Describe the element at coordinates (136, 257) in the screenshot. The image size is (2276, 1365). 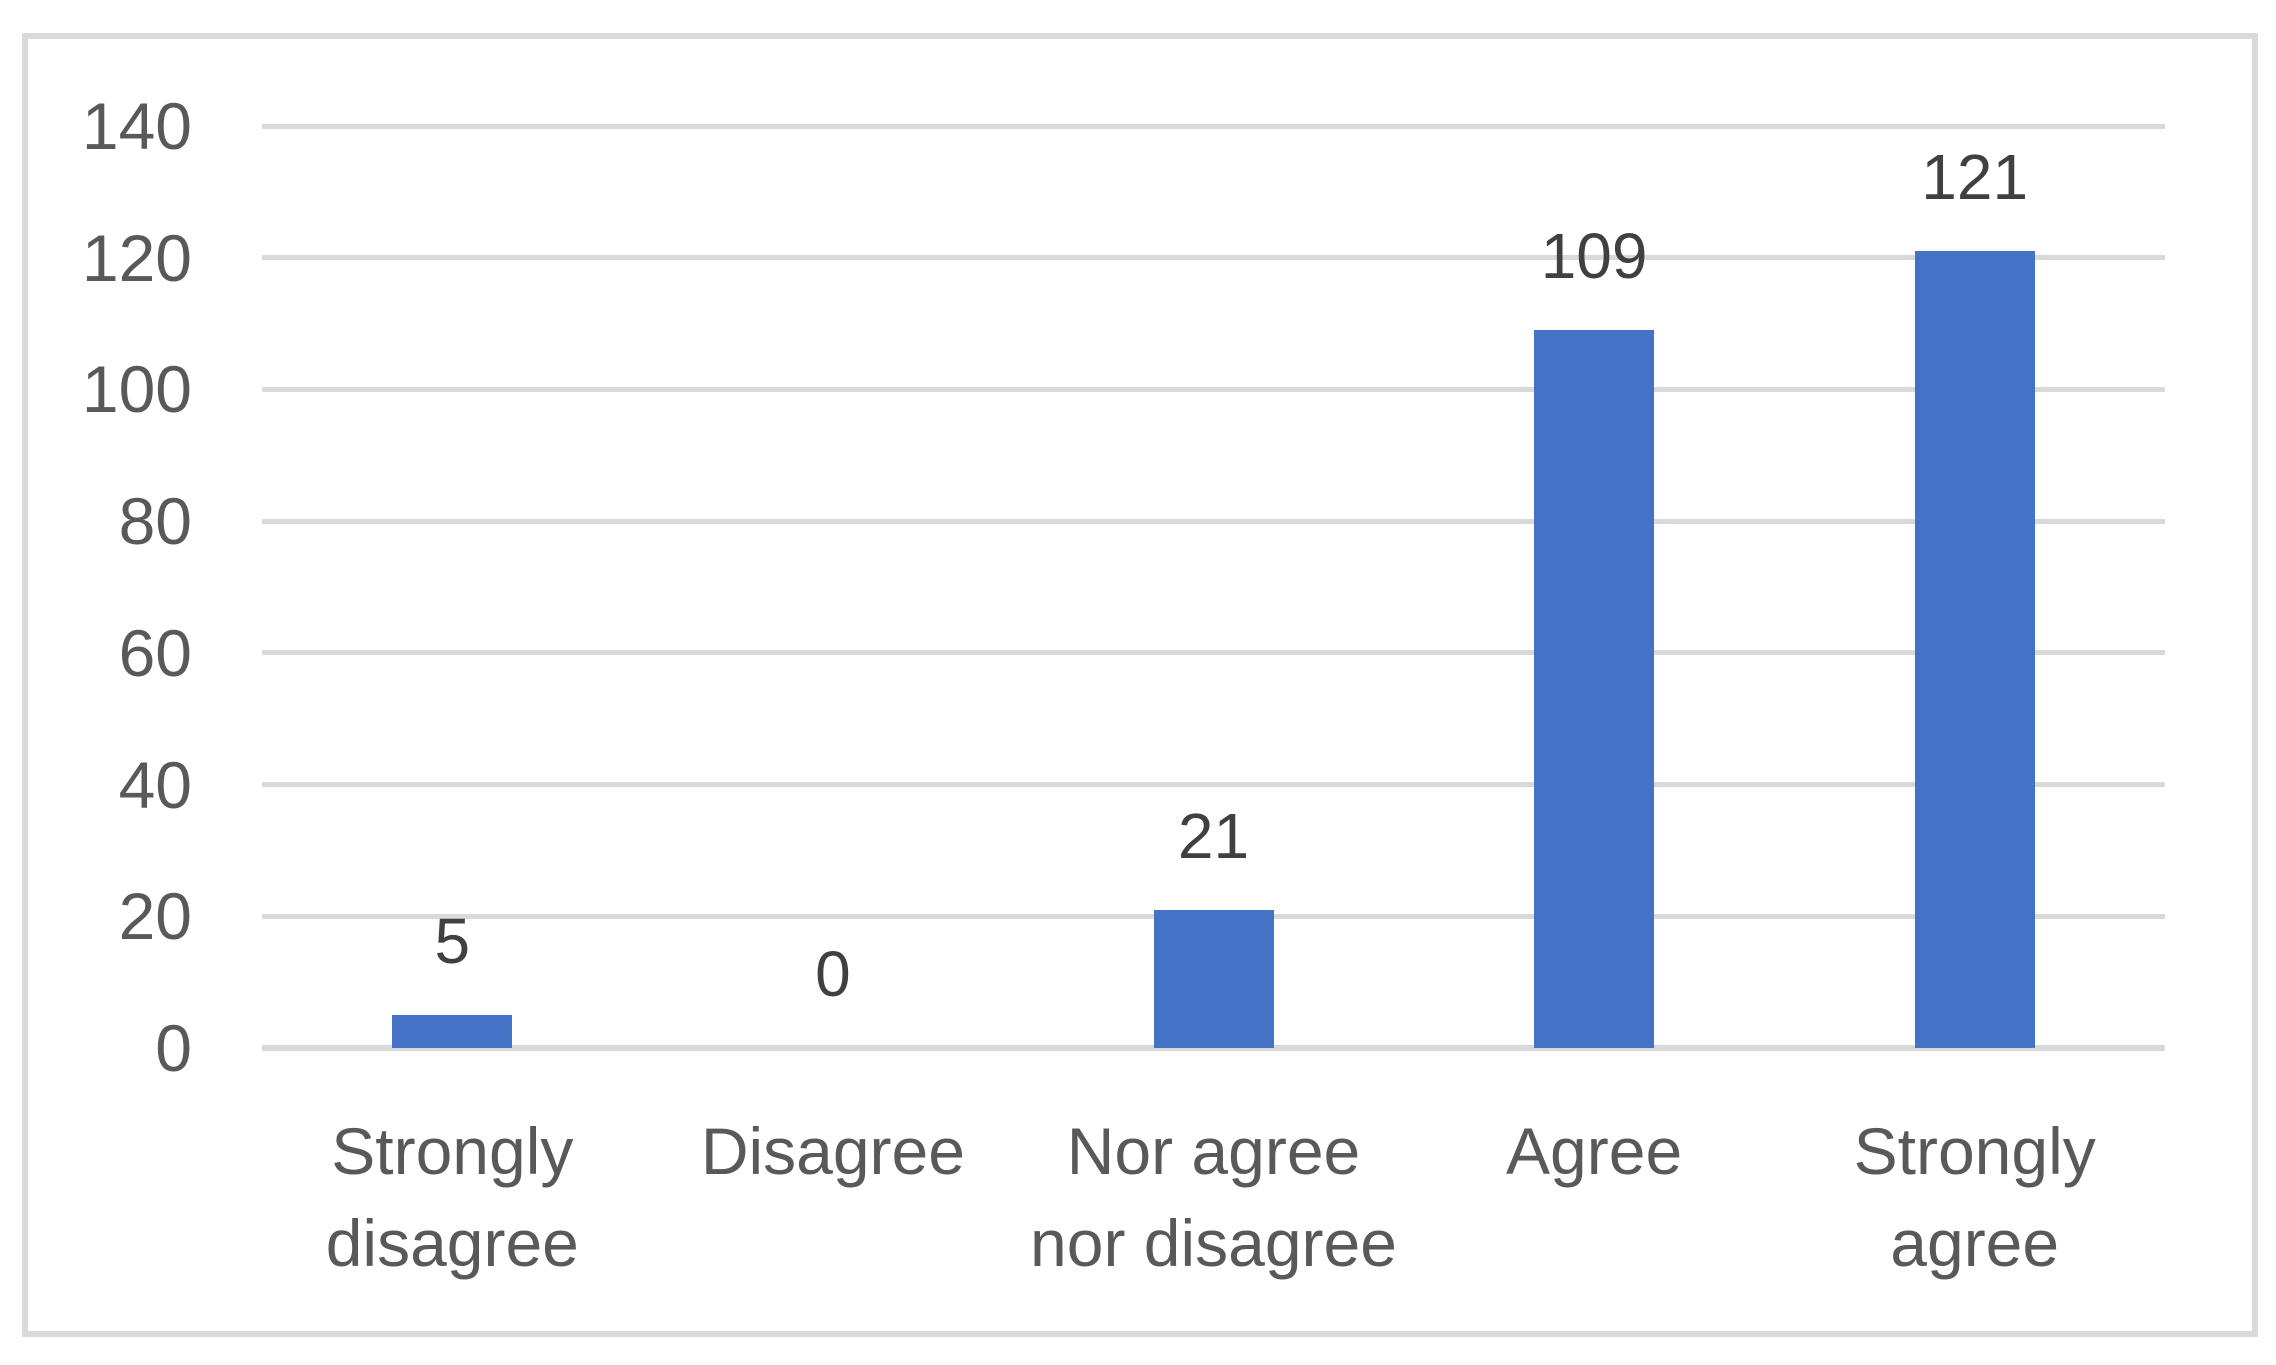
I see `y-axis-tick-label-120: 120` at that location.